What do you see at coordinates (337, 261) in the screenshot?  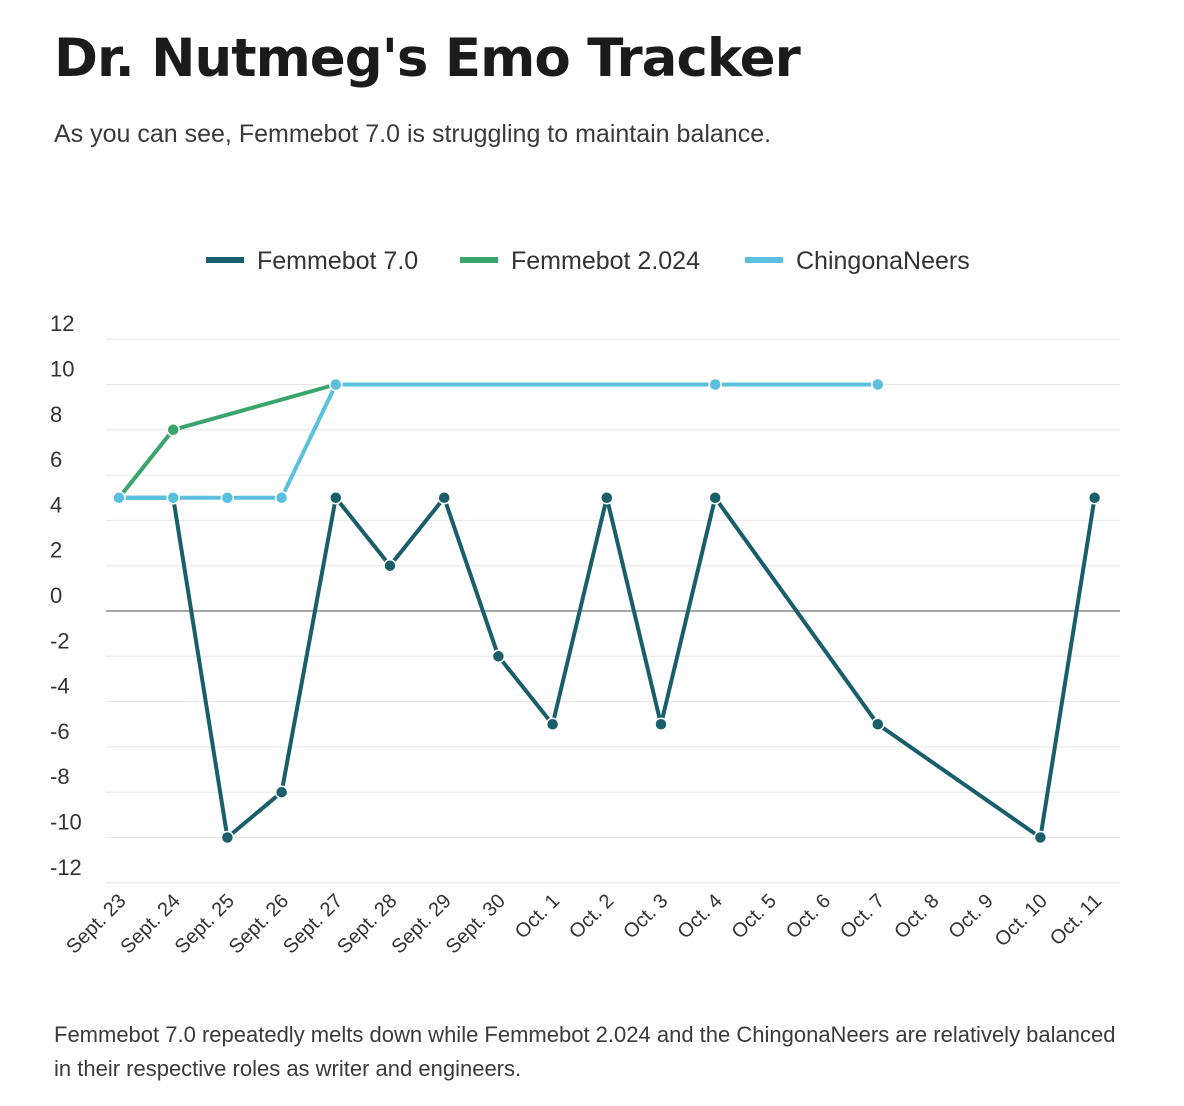 I see `legend-label-femmebot-7-0: Femmebot 7.0` at bounding box center [337, 261].